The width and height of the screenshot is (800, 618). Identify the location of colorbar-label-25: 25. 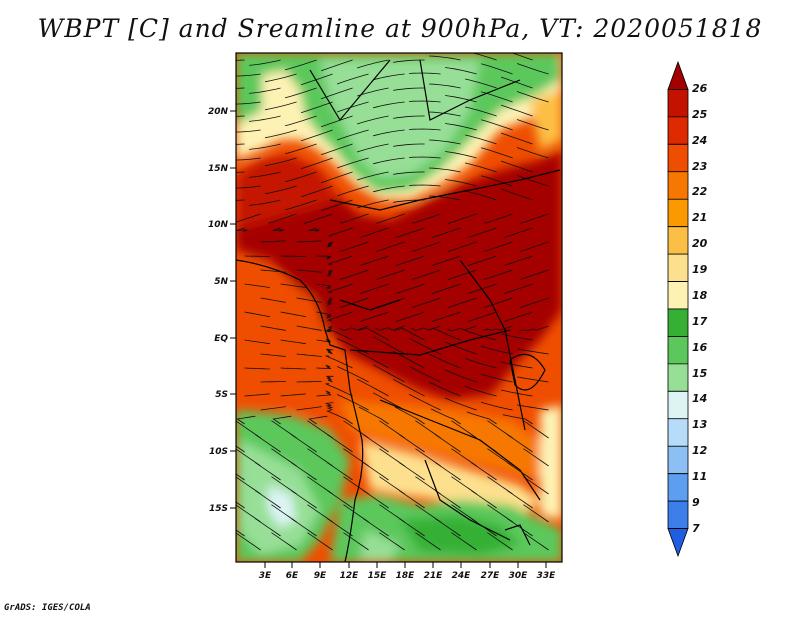
(700, 114).